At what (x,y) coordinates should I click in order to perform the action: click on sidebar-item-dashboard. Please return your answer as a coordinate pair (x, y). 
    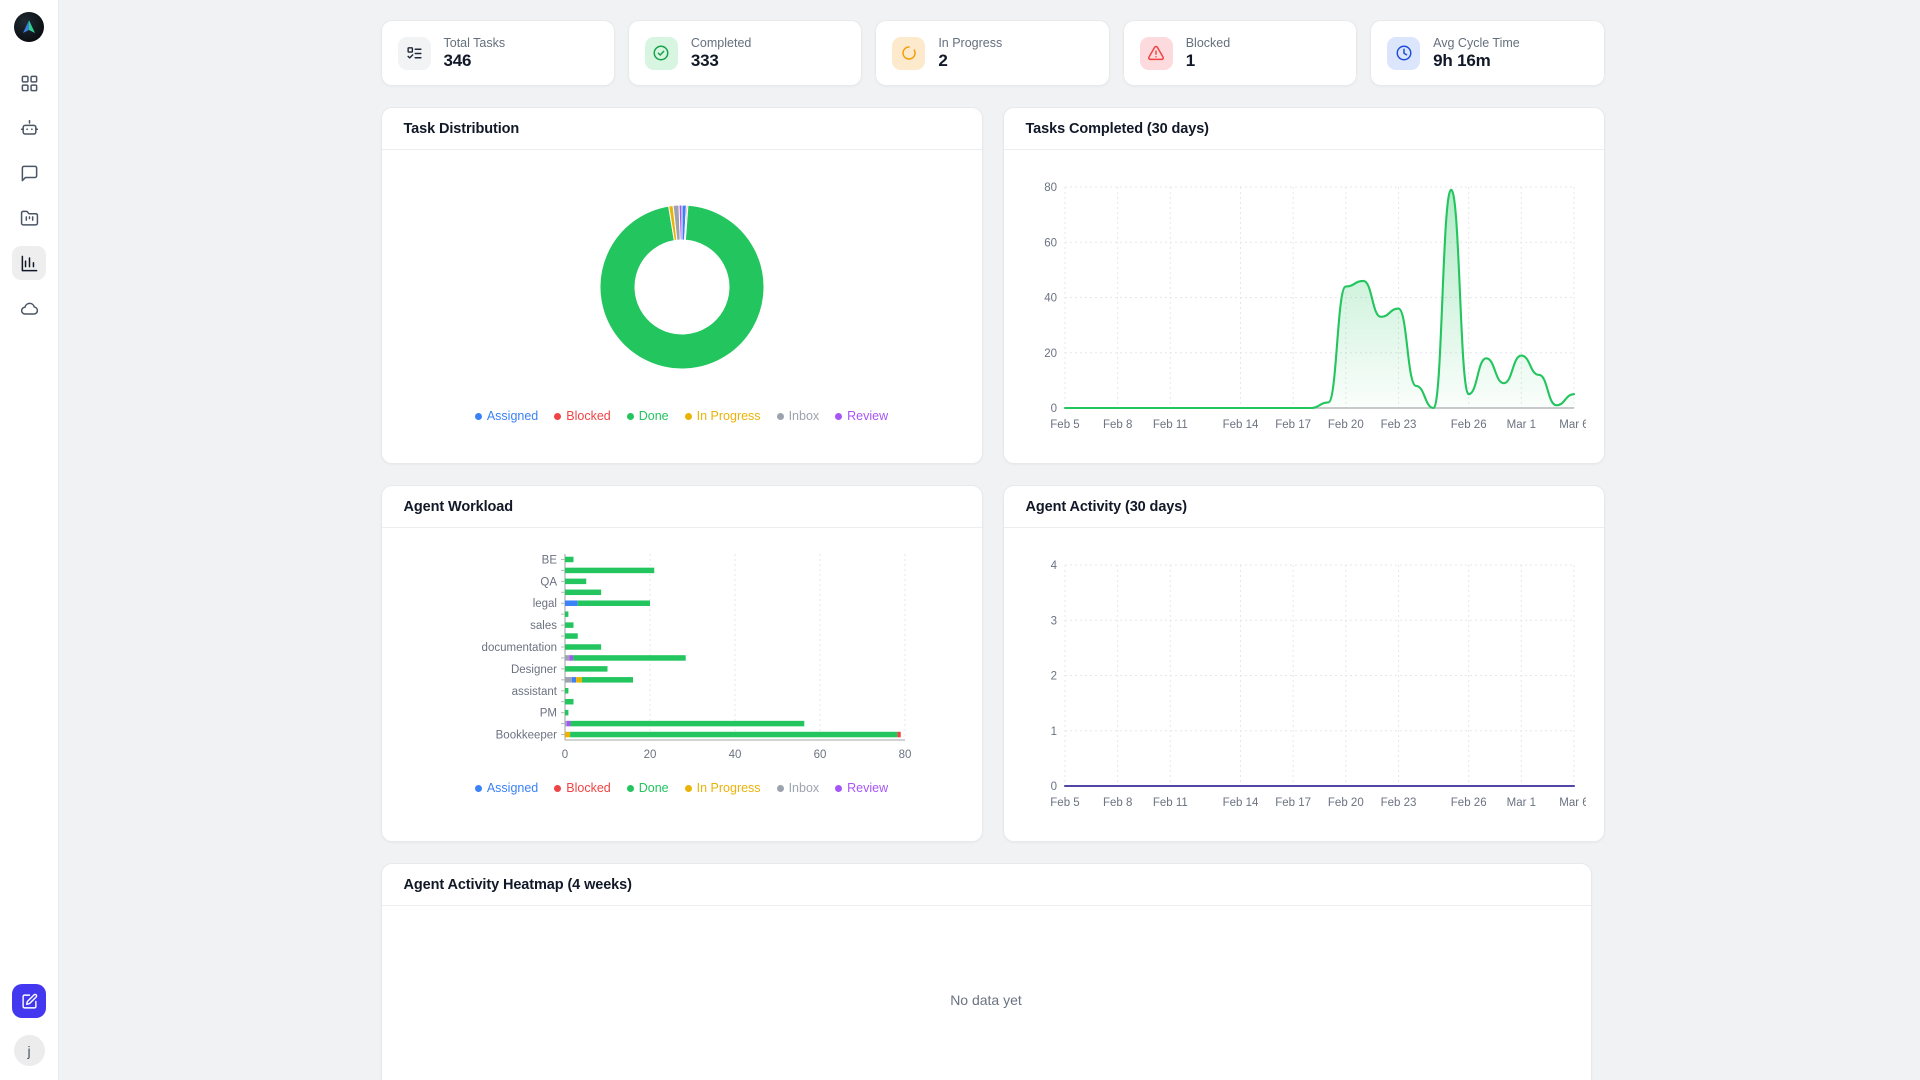
    Looking at the image, I should click on (29, 83).